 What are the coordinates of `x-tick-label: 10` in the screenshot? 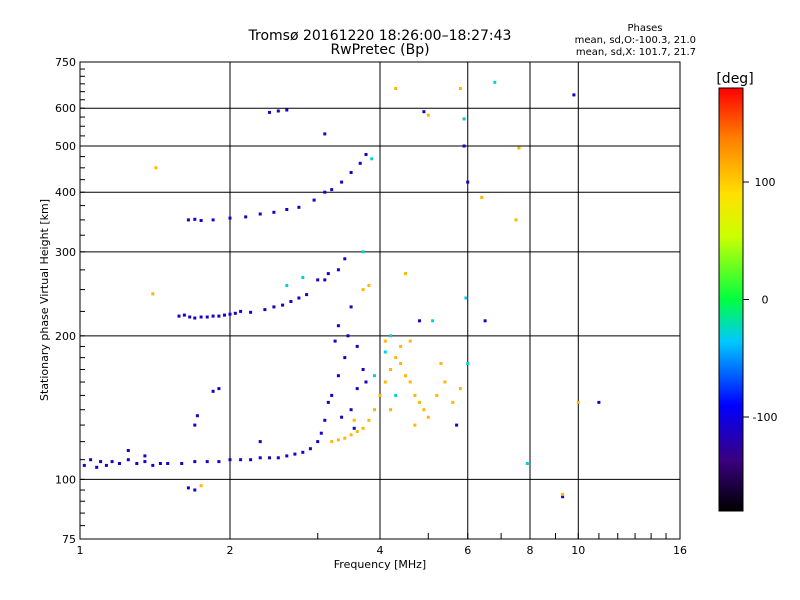 It's located at (578, 550).